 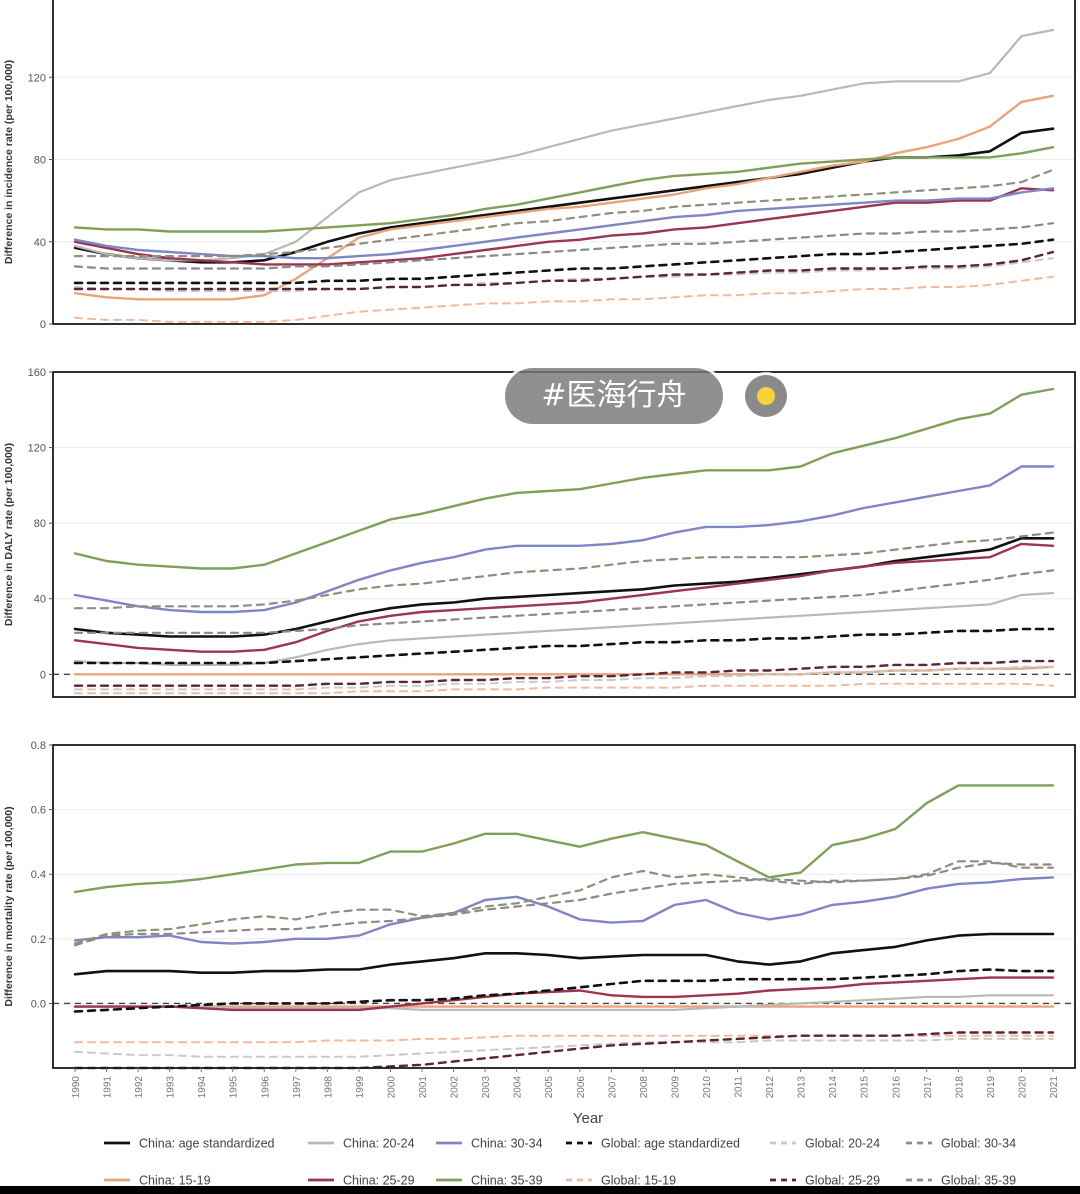 I want to click on legend-label: Global: 35-39, so click(x=978, y=1181).